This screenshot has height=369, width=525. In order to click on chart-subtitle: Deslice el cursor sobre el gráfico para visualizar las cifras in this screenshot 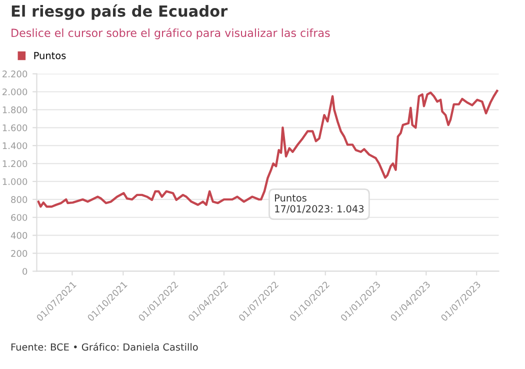, I will do `click(171, 34)`.